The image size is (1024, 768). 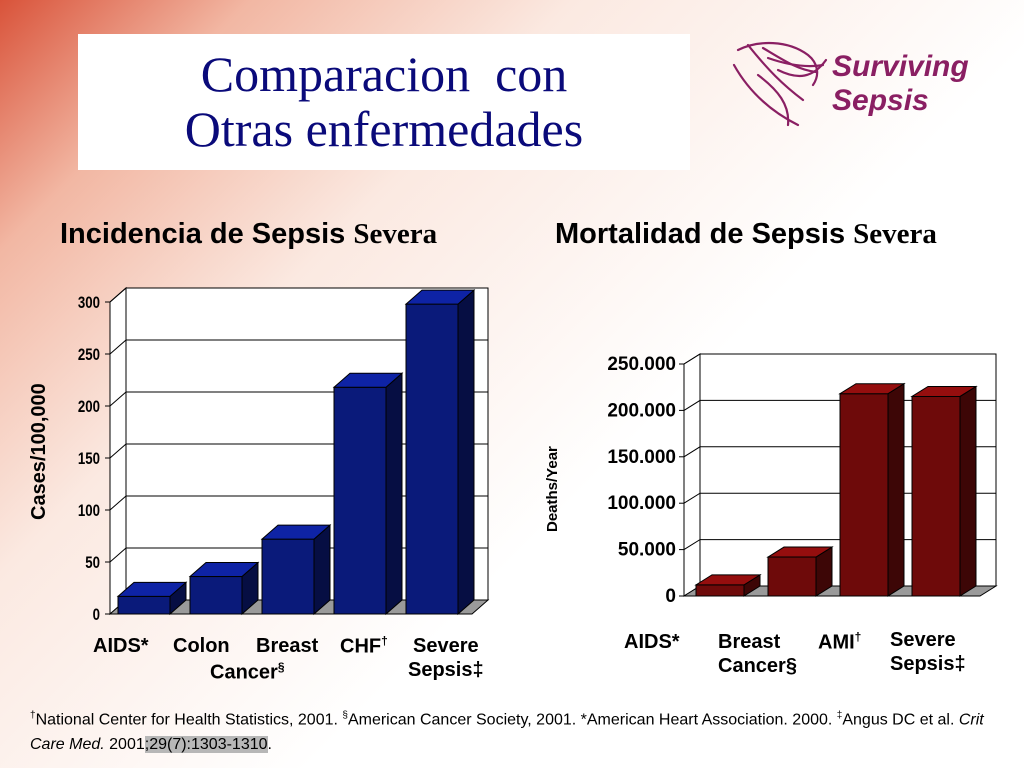 What do you see at coordinates (247, 672) in the screenshot?
I see `left-cat-sublabel: Cancer§` at bounding box center [247, 672].